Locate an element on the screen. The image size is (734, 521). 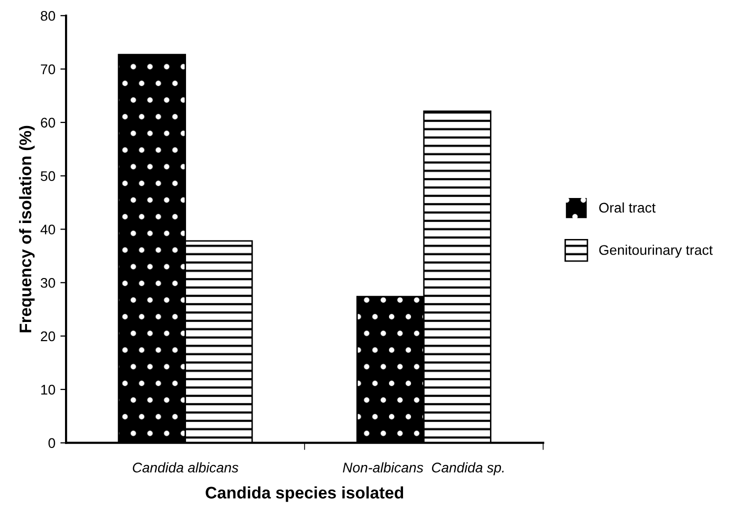
y-tick-label: 70 is located at coordinates (48, 69).